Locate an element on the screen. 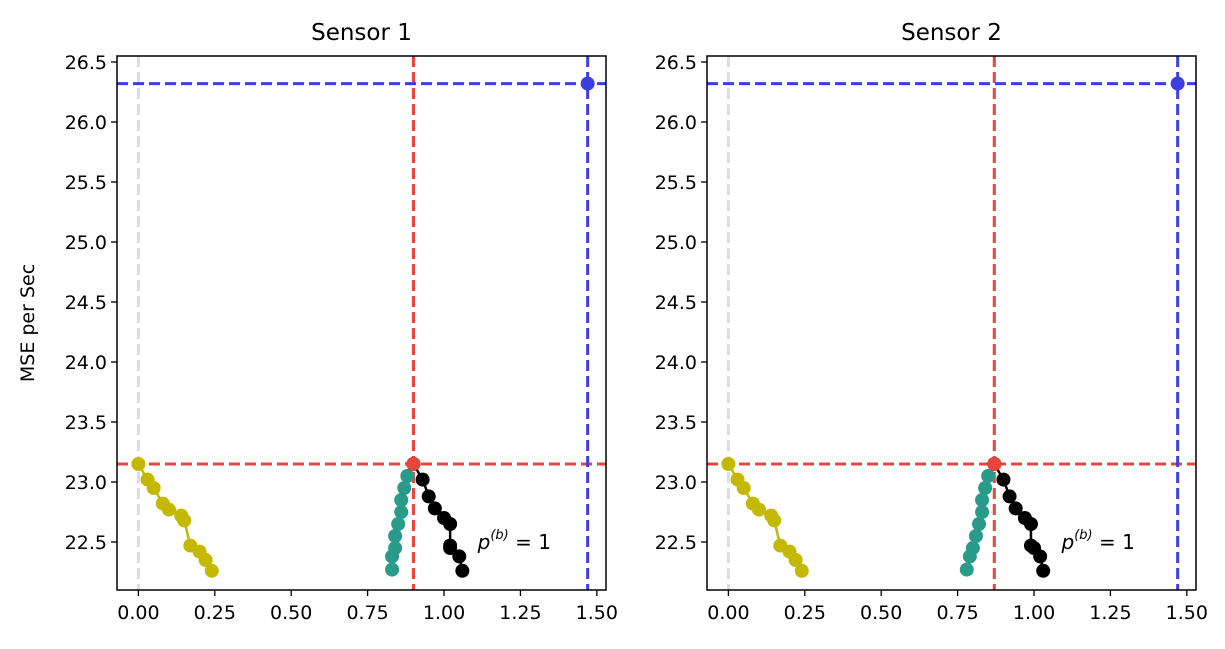  chart-title: Sensor 1 is located at coordinates (361, 33).